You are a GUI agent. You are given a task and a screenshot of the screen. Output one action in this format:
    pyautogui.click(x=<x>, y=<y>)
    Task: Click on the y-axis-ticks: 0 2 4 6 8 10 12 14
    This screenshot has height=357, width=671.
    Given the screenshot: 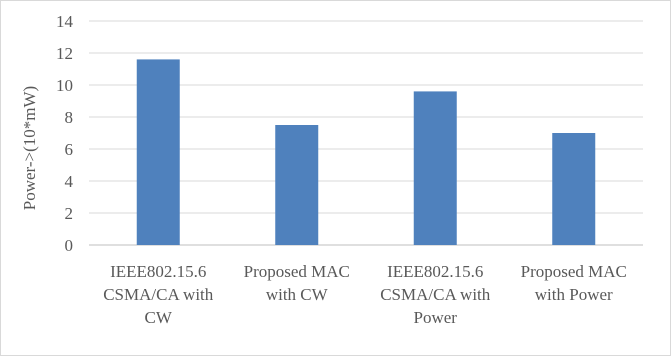 What is the action you would take?
    pyautogui.click(x=65, y=133)
    